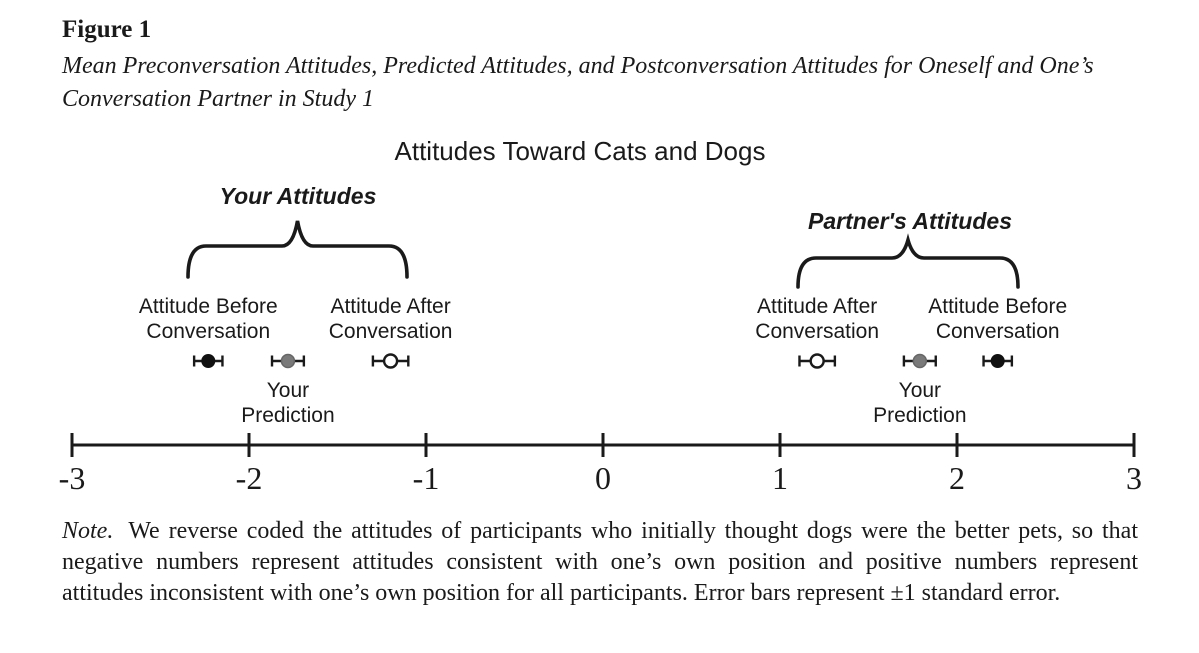  Describe the element at coordinates (88, 531) in the screenshot. I see `note-label: Note.` at that location.